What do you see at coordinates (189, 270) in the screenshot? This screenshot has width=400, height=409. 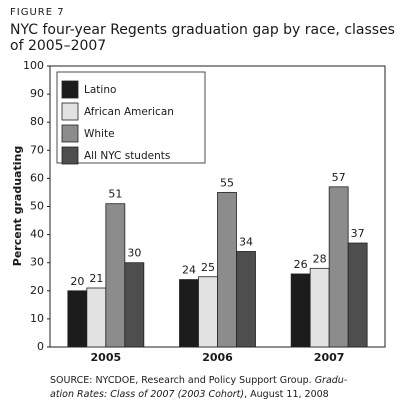 I see `value-label: 24` at bounding box center [189, 270].